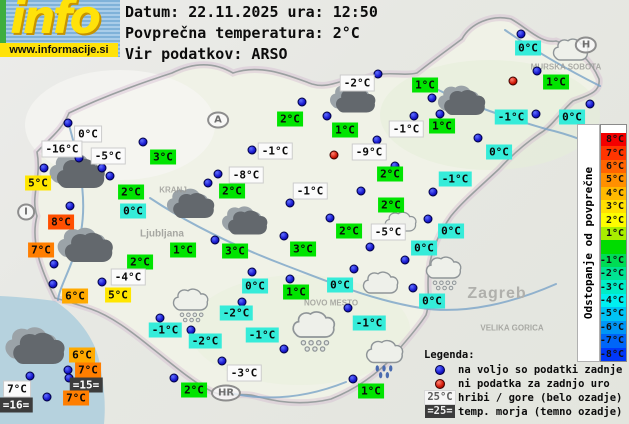 This screenshot has height=424, width=629. I want to click on scale-band: 4°C, so click(613, 193).